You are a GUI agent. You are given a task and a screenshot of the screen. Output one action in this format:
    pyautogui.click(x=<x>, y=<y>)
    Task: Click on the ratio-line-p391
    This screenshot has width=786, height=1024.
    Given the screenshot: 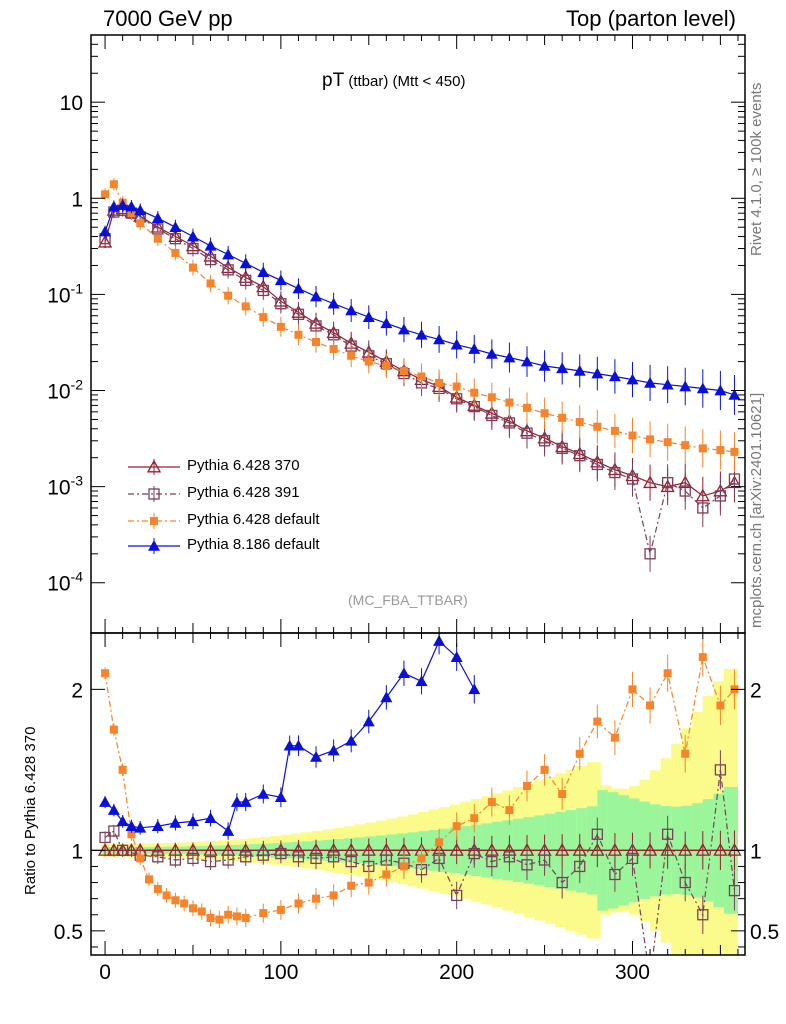 What is the action you would take?
    pyautogui.click(x=420, y=862)
    